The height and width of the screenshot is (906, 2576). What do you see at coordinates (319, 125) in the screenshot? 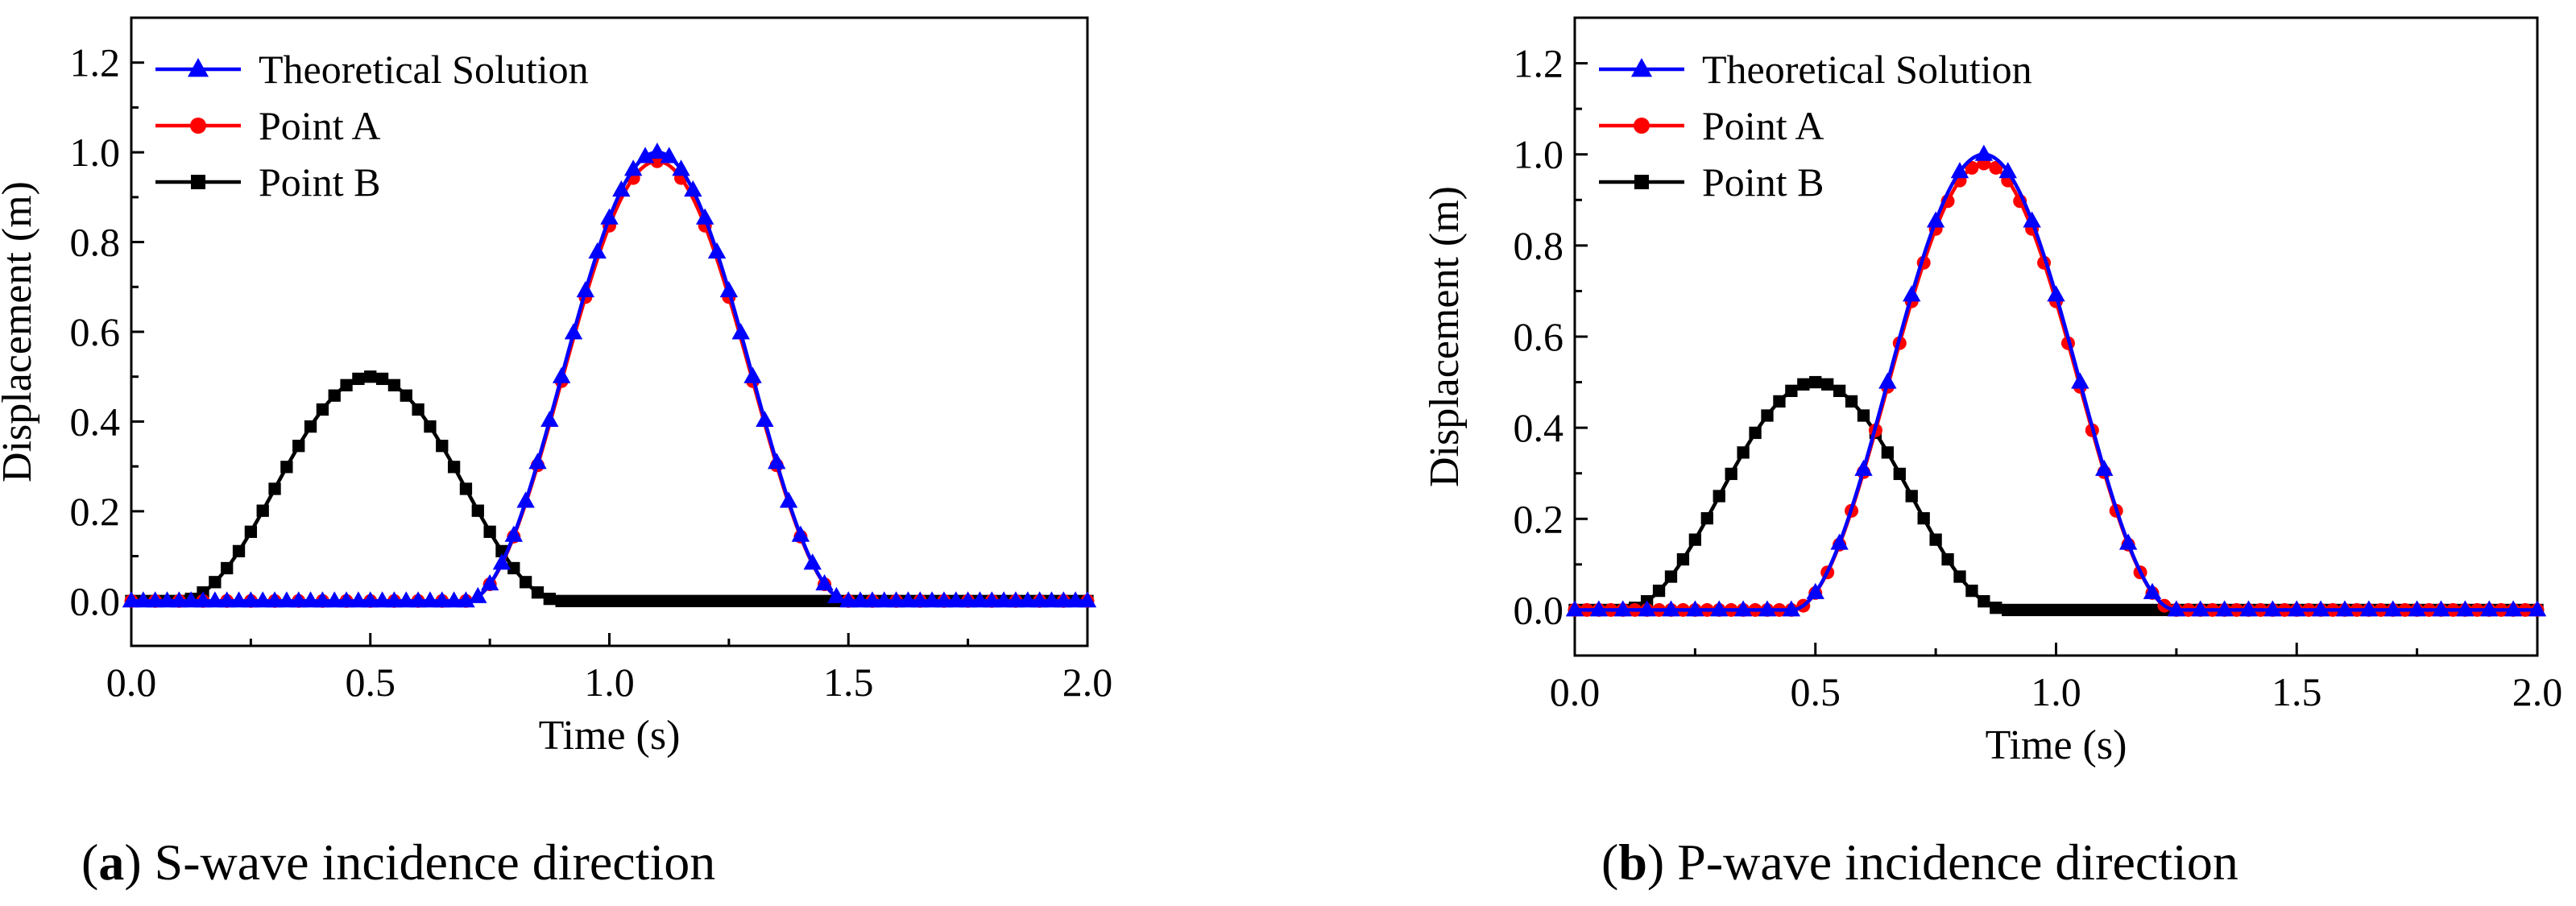
I see `legend-label: Point A` at bounding box center [319, 125].